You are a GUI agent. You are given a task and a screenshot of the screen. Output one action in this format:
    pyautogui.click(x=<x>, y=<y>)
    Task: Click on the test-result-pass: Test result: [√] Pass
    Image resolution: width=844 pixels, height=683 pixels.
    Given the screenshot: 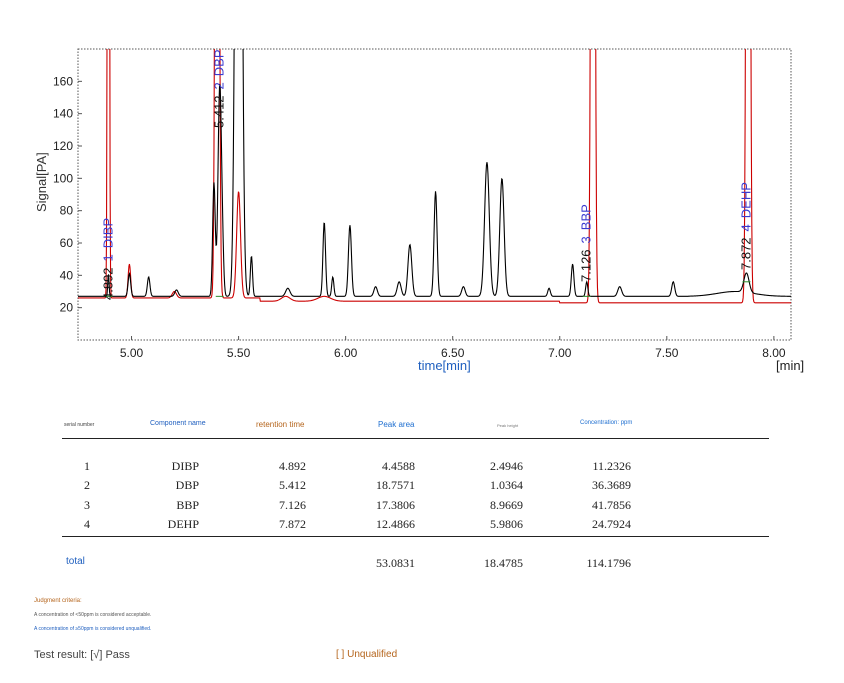 What is the action you would take?
    pyautogui.click(x=82, y=655)
    